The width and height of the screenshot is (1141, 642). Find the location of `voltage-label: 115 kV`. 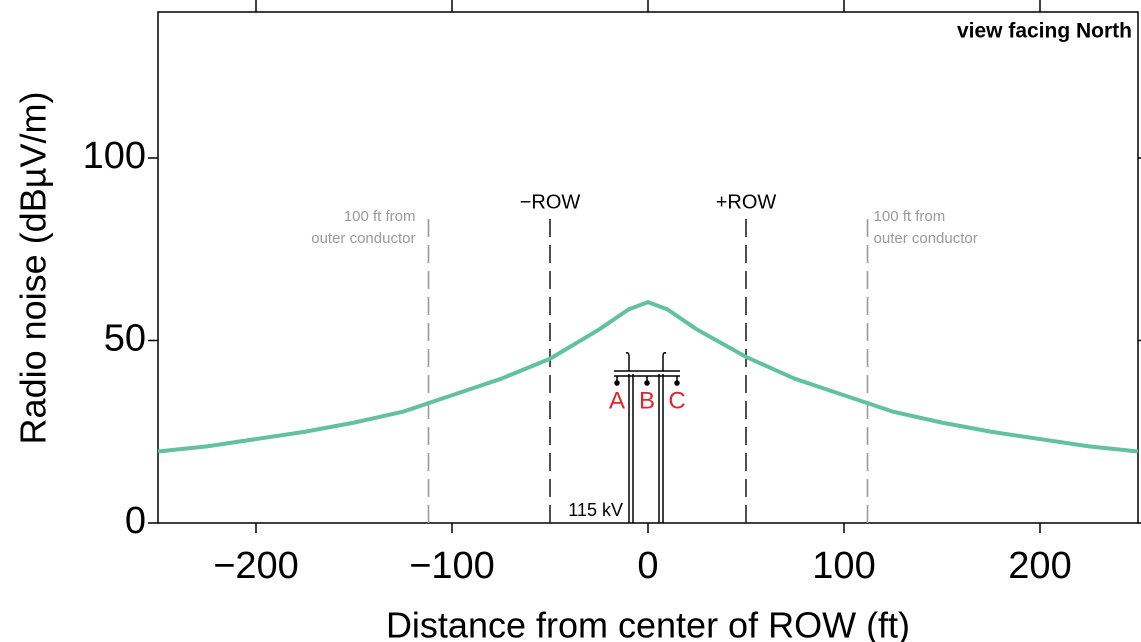

voltage-label: 115 kV is located at coordinates (595, 510).